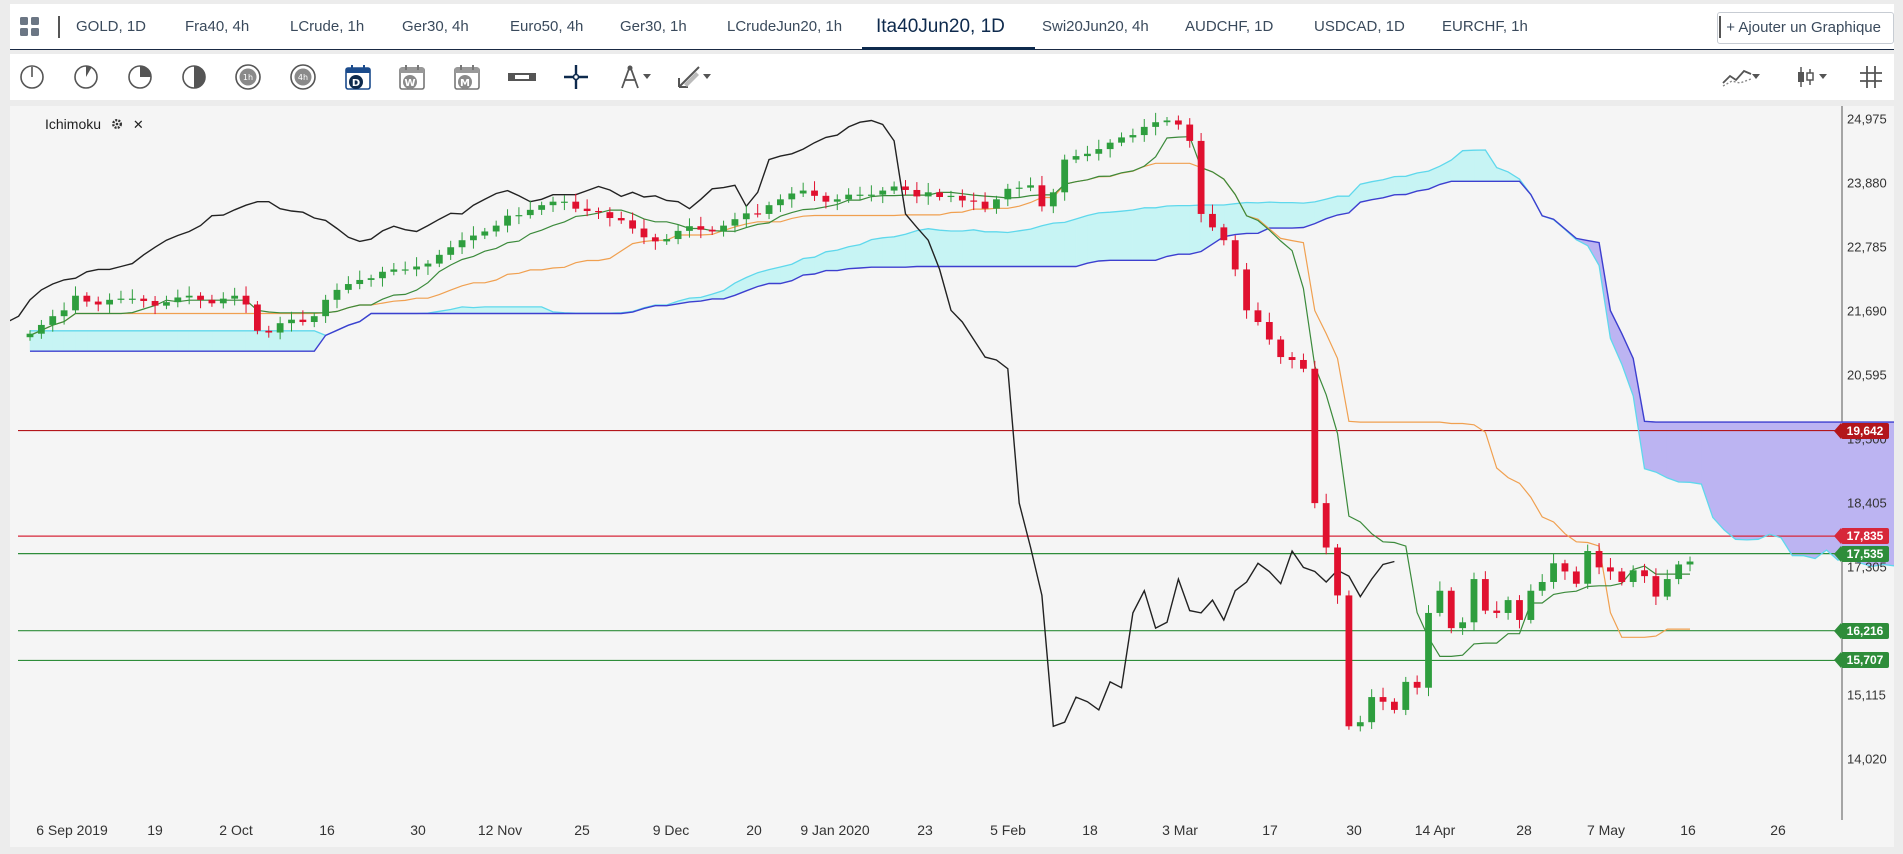  I want to click on time-tick-label: 6 Sep 2019, so click(72, 830).